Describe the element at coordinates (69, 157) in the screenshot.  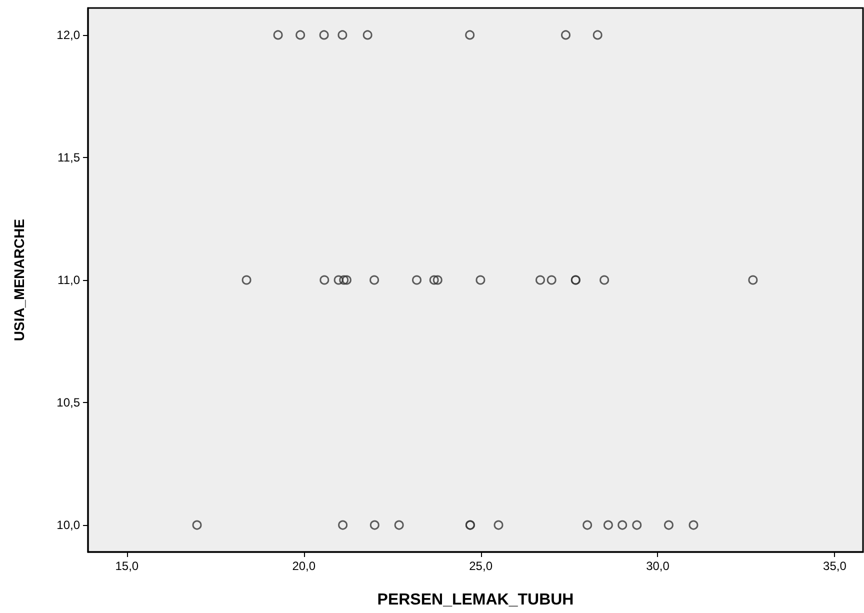
I see `y-tick-label: 11,5` at that location.